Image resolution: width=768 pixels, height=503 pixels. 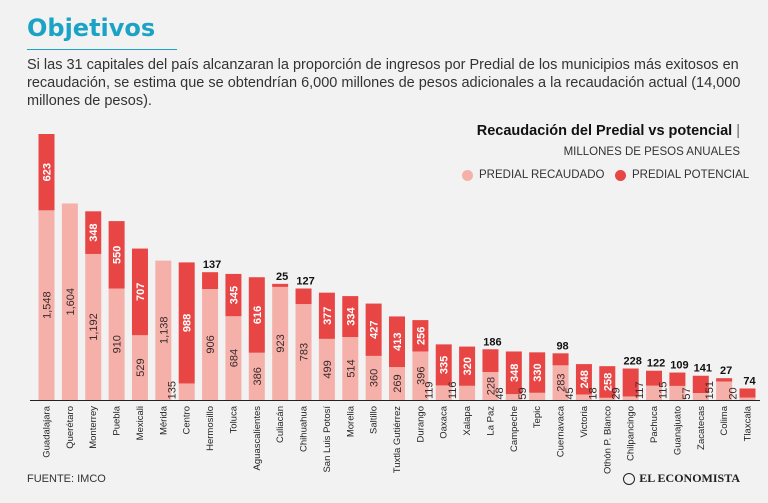 What do you see at coordinates (542, 175) in the screenshot?
I see `legend-label-recaudado: PREDIAL RECAUDADO` at bounding box center [542, 175].